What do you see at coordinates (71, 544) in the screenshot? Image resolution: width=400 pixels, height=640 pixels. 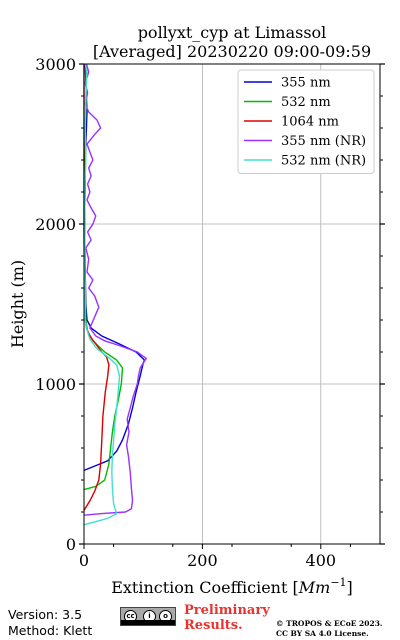 I see `y-tick-label: 0` at bounding box center [71, 544].